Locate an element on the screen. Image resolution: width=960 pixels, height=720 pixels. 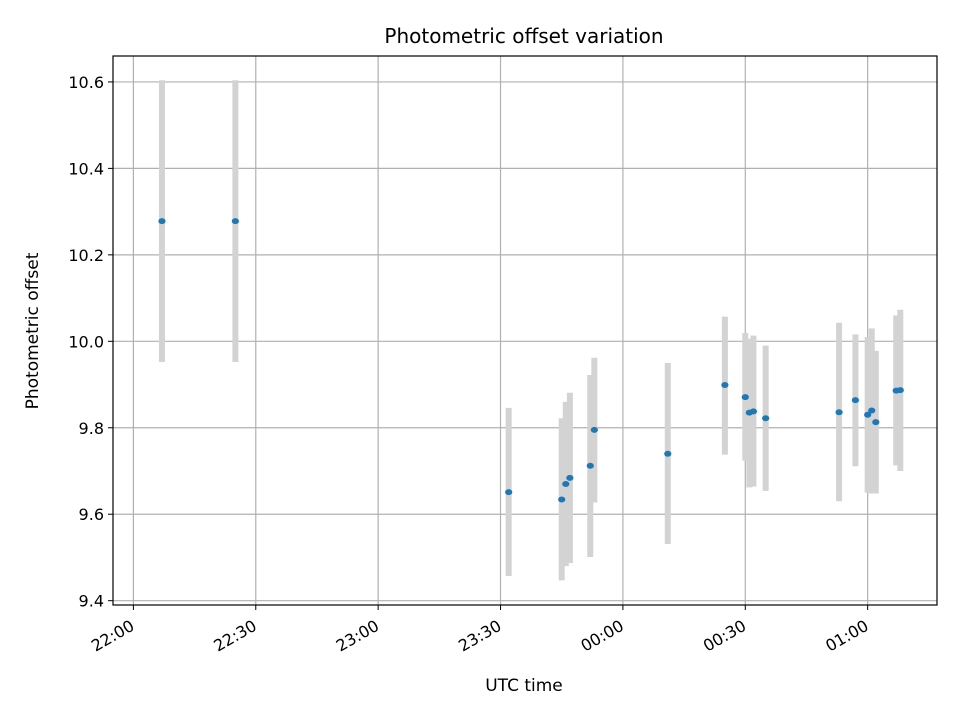
y-tick-label: 10.2 is located at coordinates (86, 255).